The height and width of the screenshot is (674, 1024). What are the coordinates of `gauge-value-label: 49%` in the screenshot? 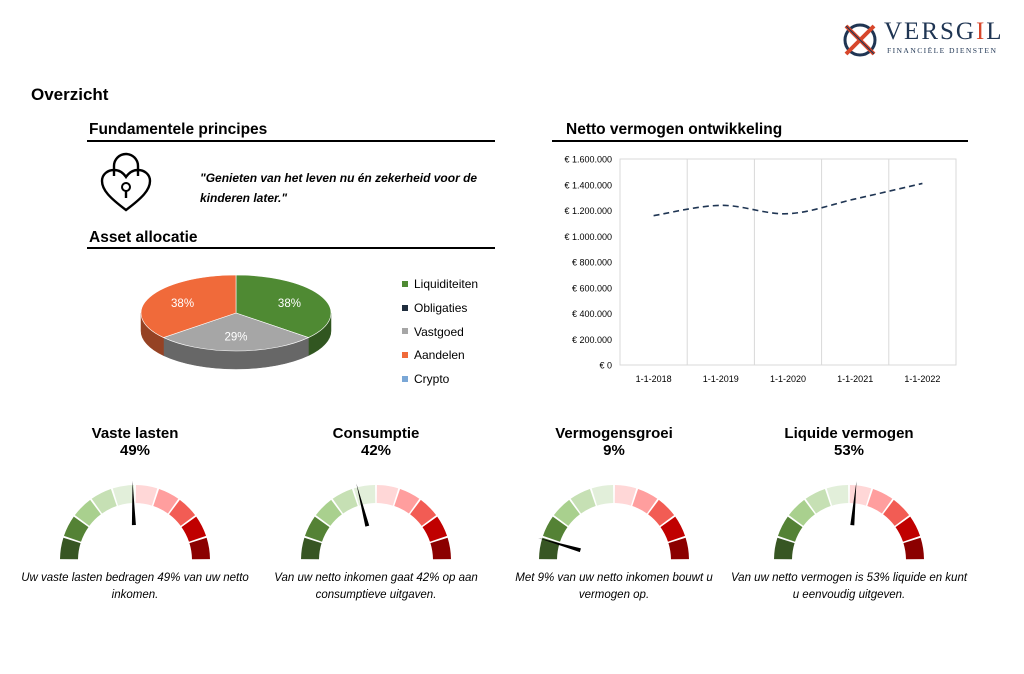 It's located at (135, 450).